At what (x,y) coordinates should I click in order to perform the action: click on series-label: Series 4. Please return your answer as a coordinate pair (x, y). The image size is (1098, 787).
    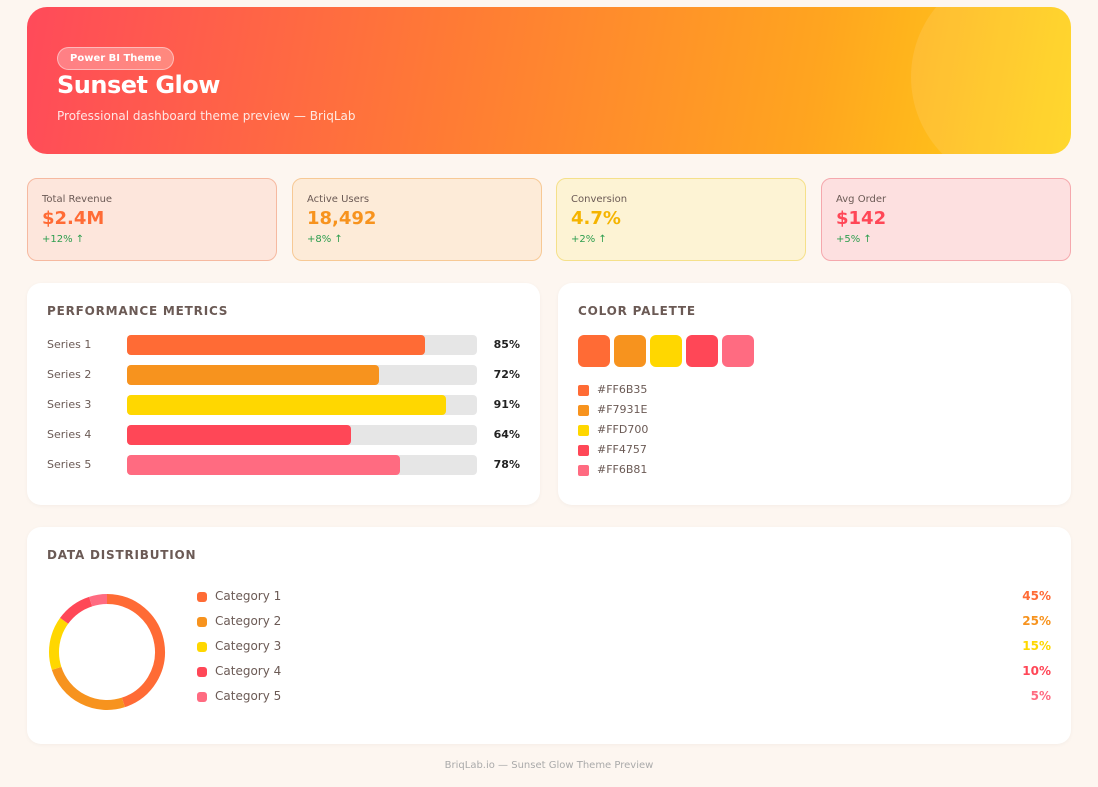
    Looking at the image, I should click on (69, 434).